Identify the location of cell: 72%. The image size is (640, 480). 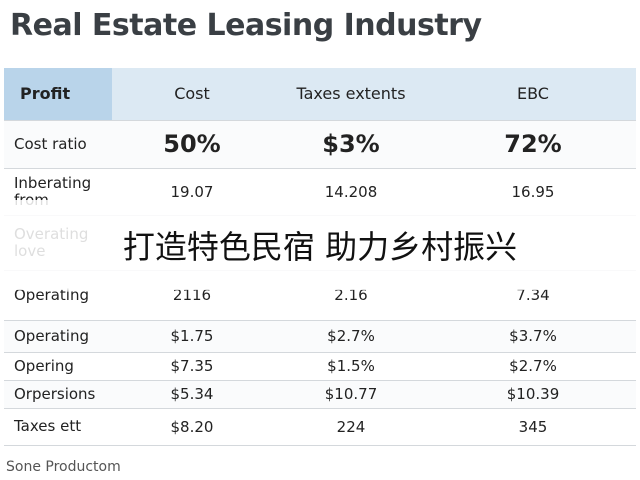
(533, 144).